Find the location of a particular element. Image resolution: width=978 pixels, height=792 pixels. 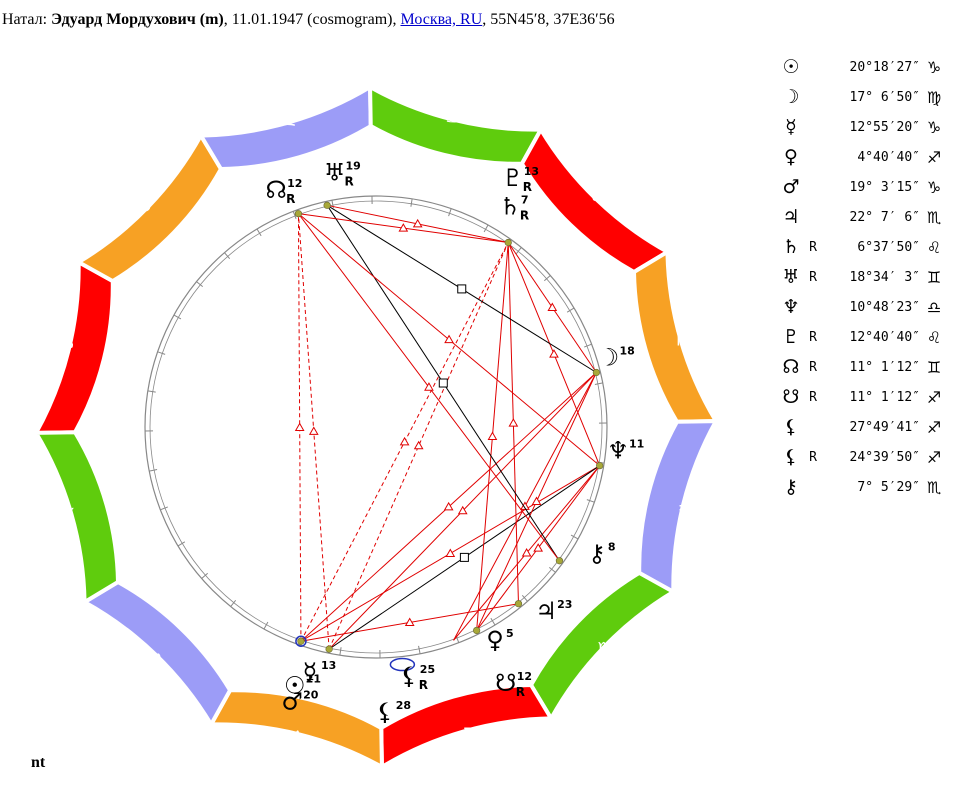

uranus-degree-number: 19 is located at coordinates (352, 165).